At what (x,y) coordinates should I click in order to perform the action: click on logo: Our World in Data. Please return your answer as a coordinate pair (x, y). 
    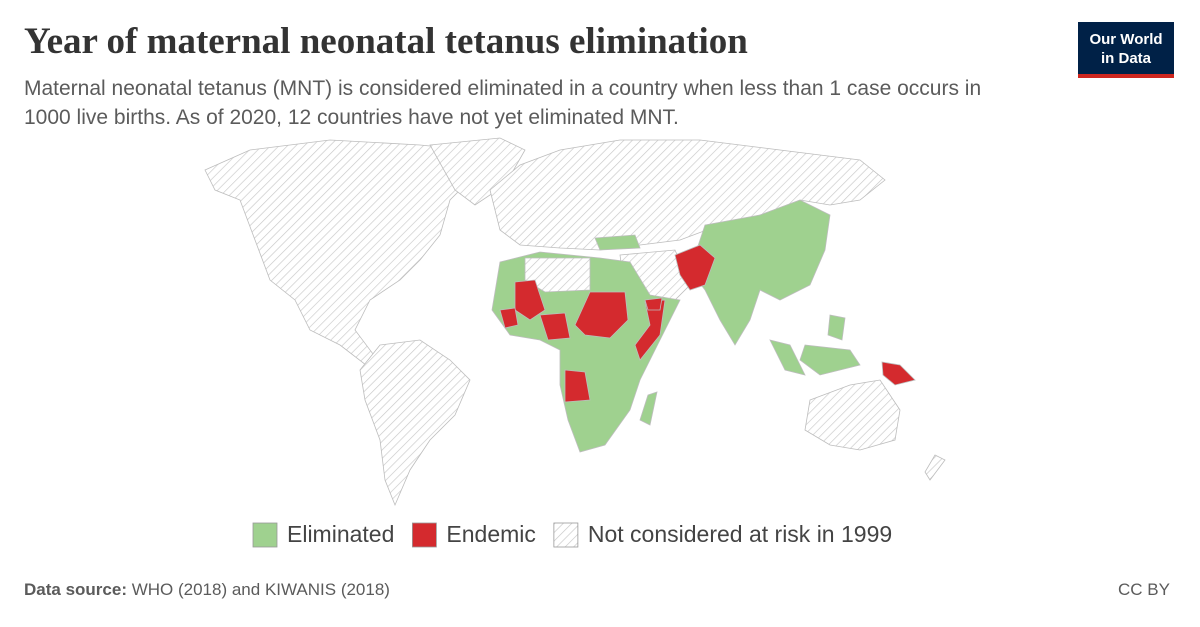
    Looking at the image, I should click on (1126, 50).